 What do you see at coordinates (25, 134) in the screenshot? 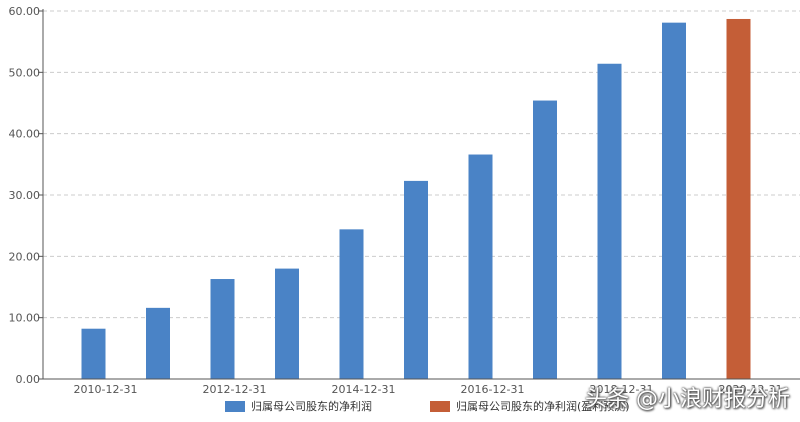
I see `y-tick-label: 40.00` at bounding box center [25, 134].